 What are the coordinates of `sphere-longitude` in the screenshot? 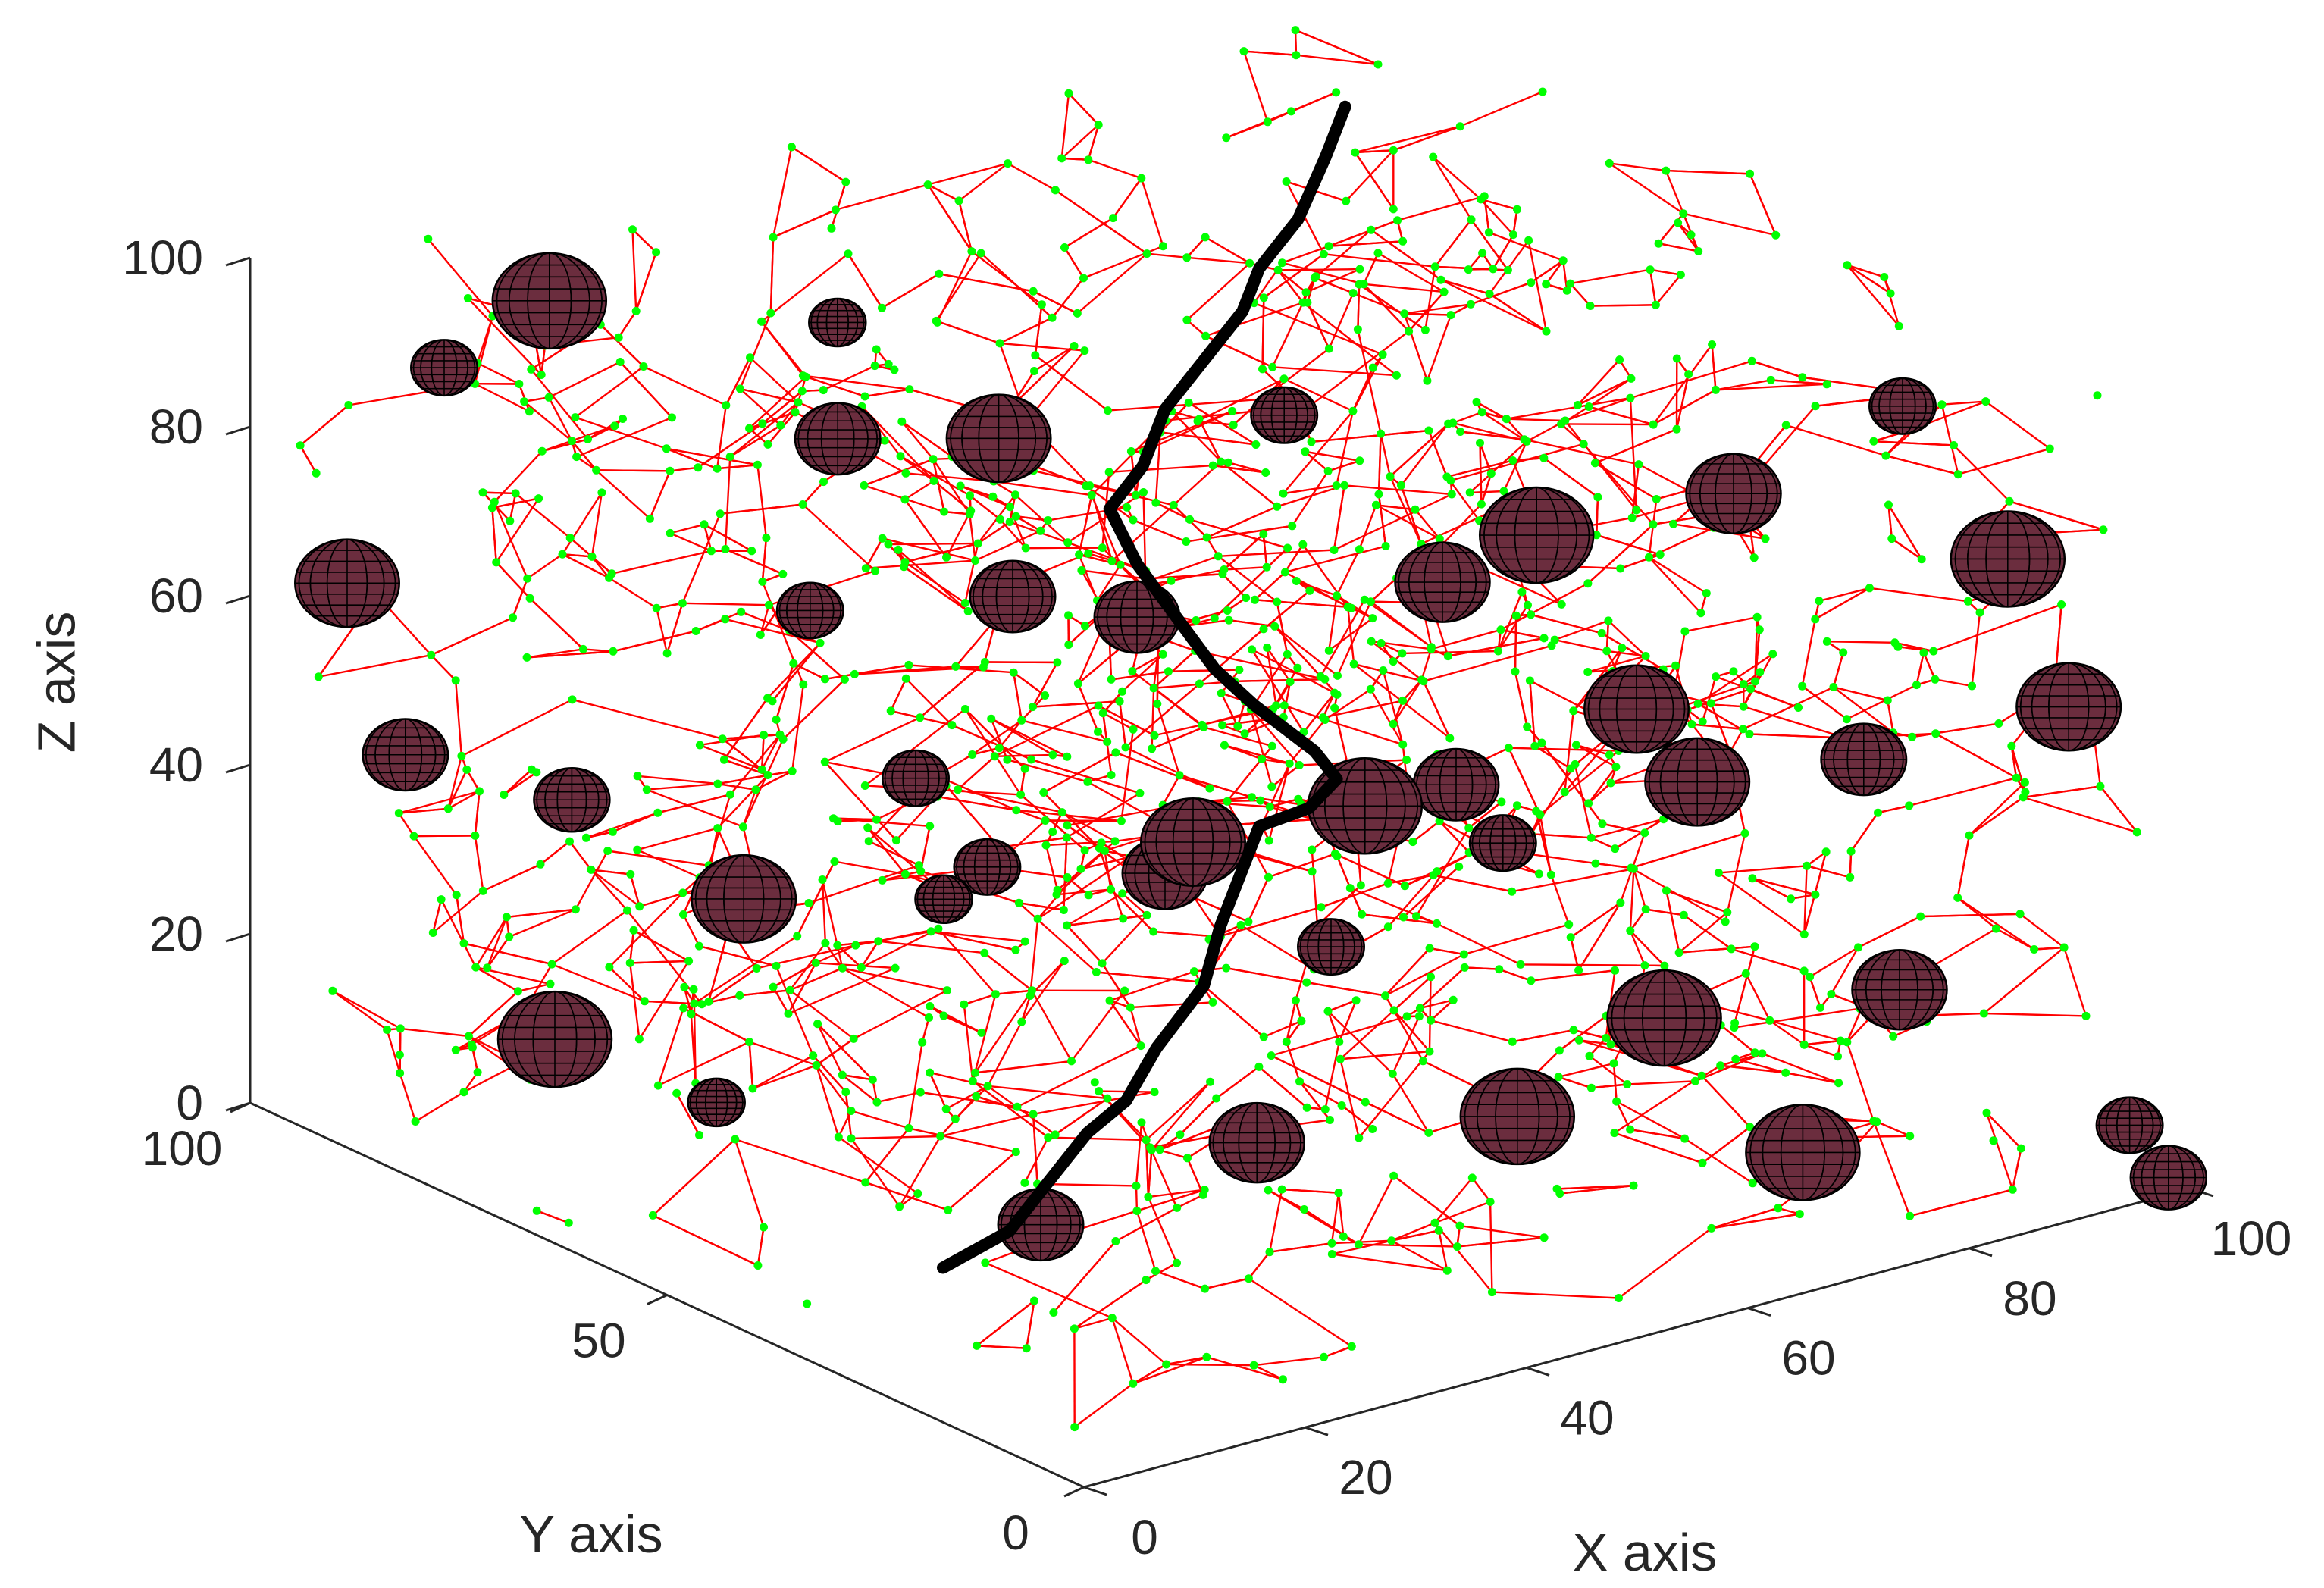 It's located at (1636, 709).